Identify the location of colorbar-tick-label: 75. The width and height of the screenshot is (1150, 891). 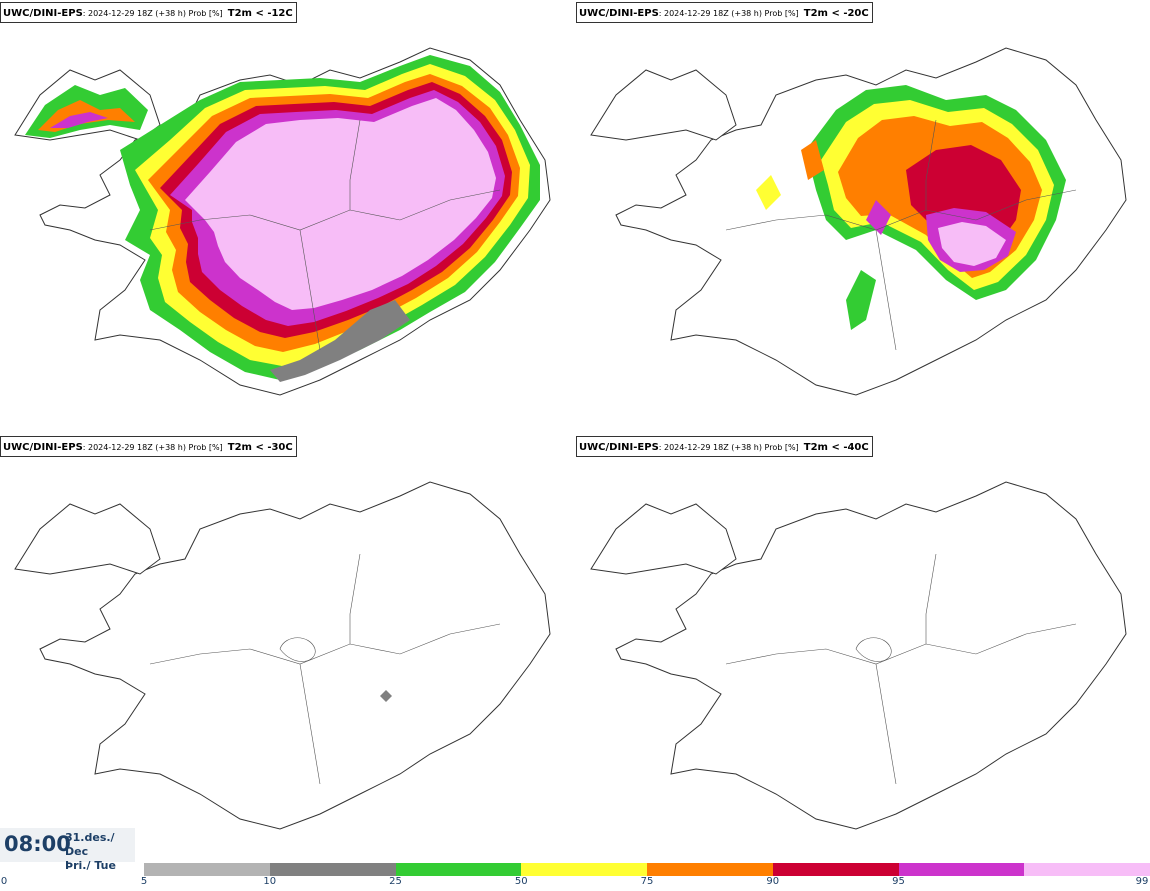
(647, 881).